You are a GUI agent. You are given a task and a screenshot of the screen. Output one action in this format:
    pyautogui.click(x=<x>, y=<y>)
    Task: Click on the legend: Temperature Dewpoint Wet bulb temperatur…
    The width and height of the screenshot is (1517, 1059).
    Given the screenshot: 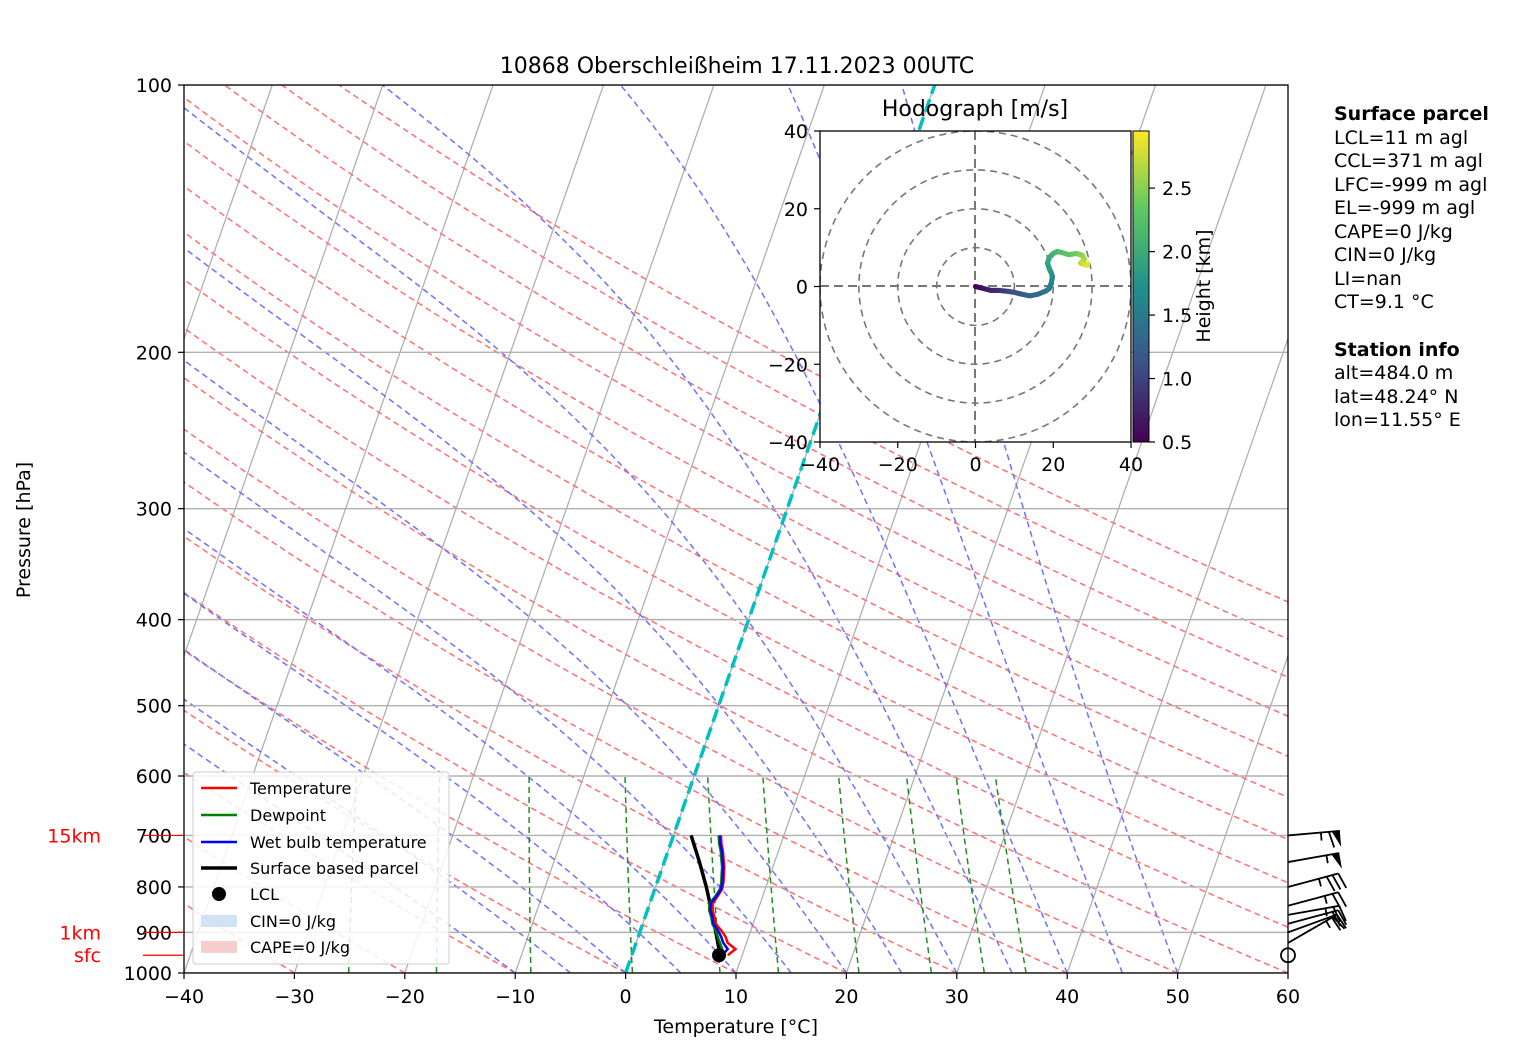 What is the action you would take?
    pyautogui.click(x=321, y=868)
    